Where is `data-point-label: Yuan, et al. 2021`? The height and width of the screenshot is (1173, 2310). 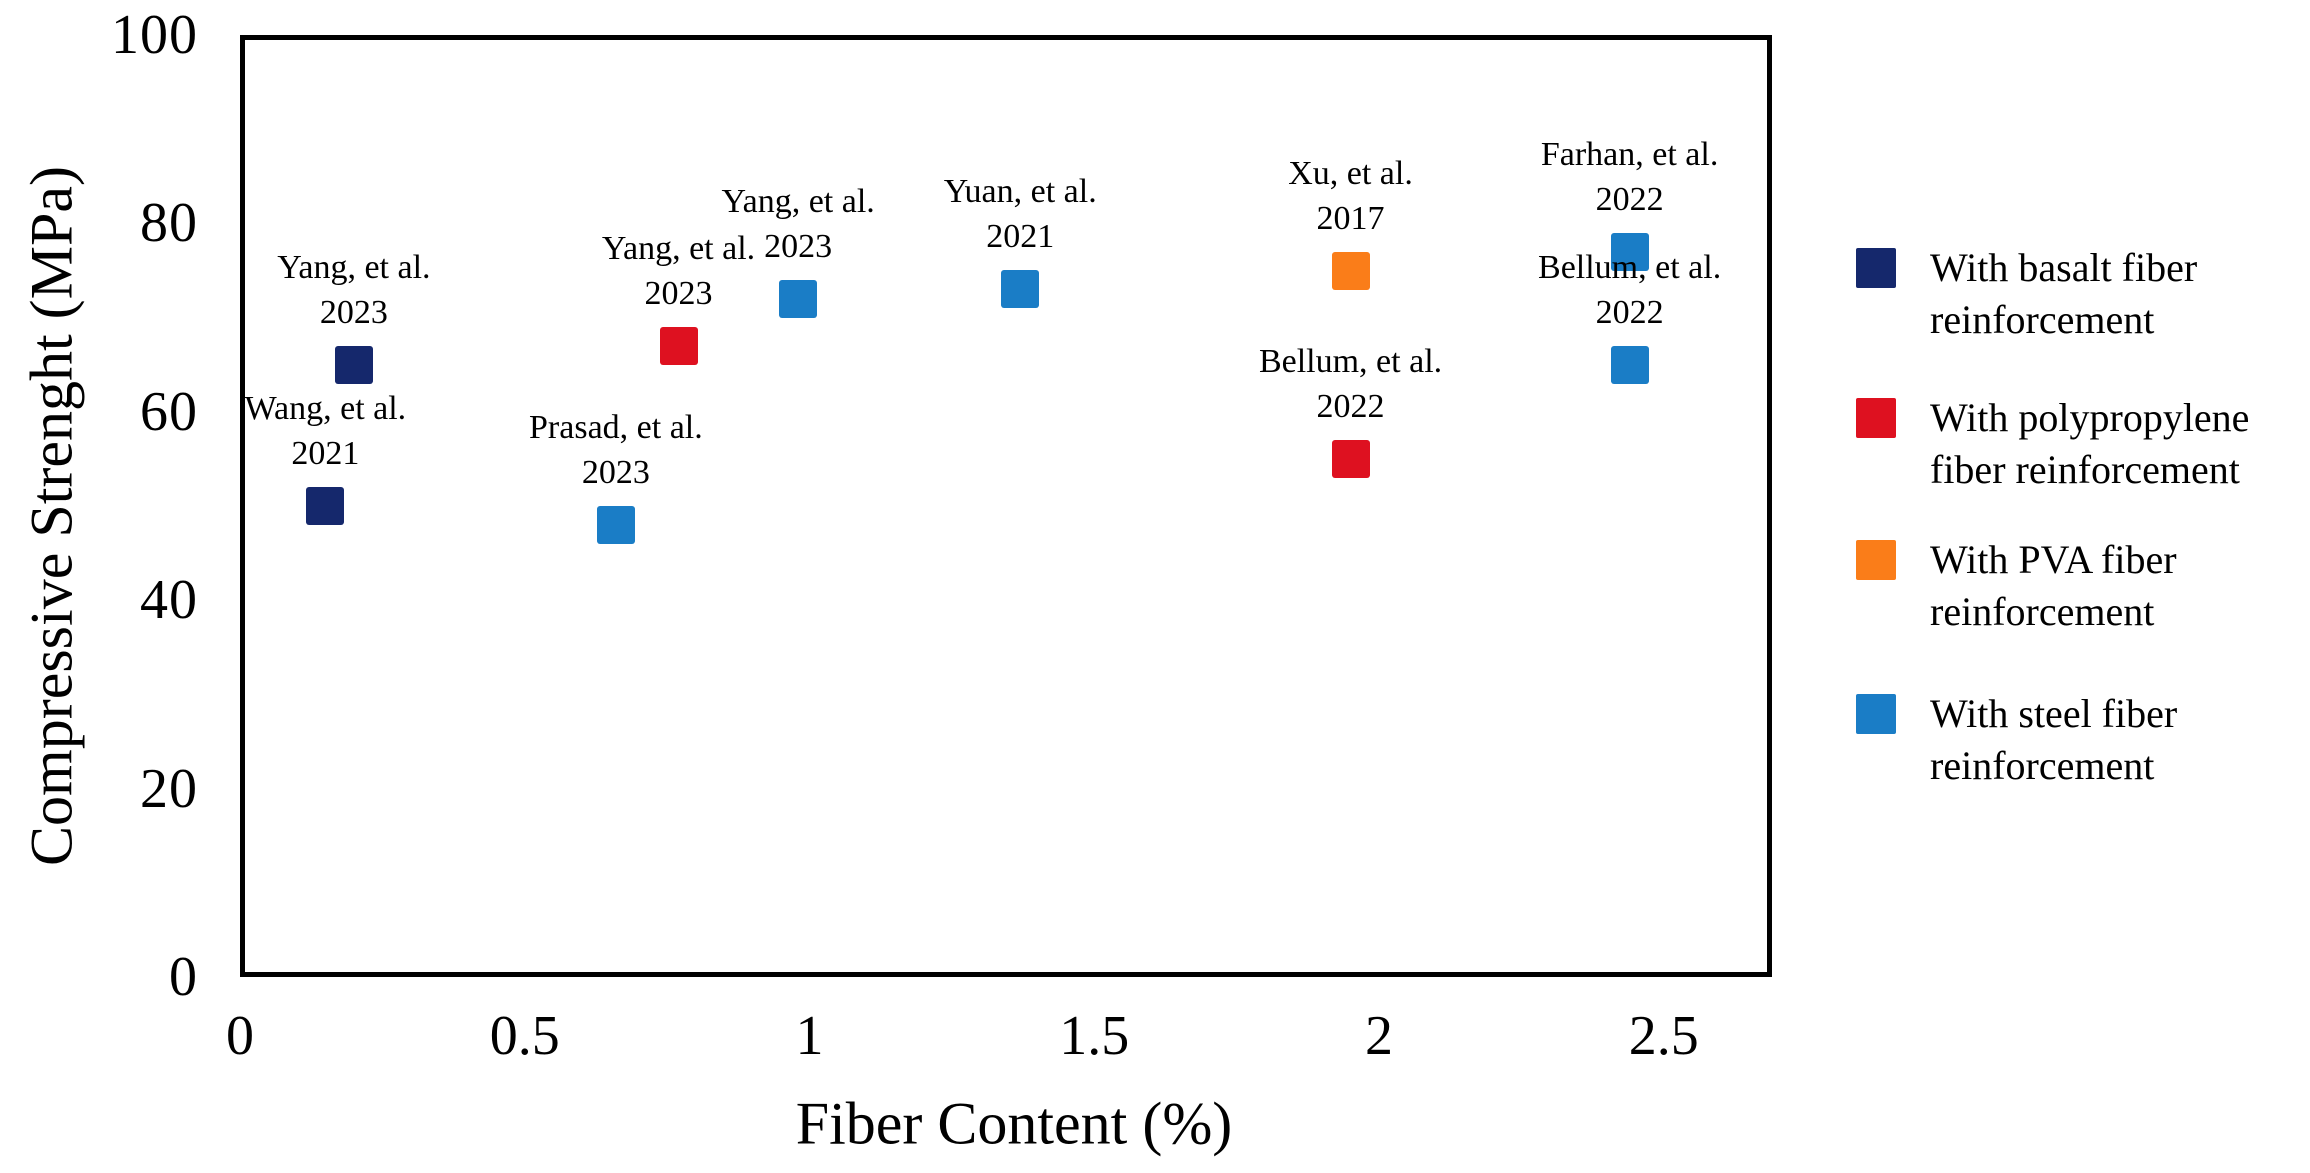 data-point-label: Yuan, et al. 2021 is located at coordinates (1020, 214).